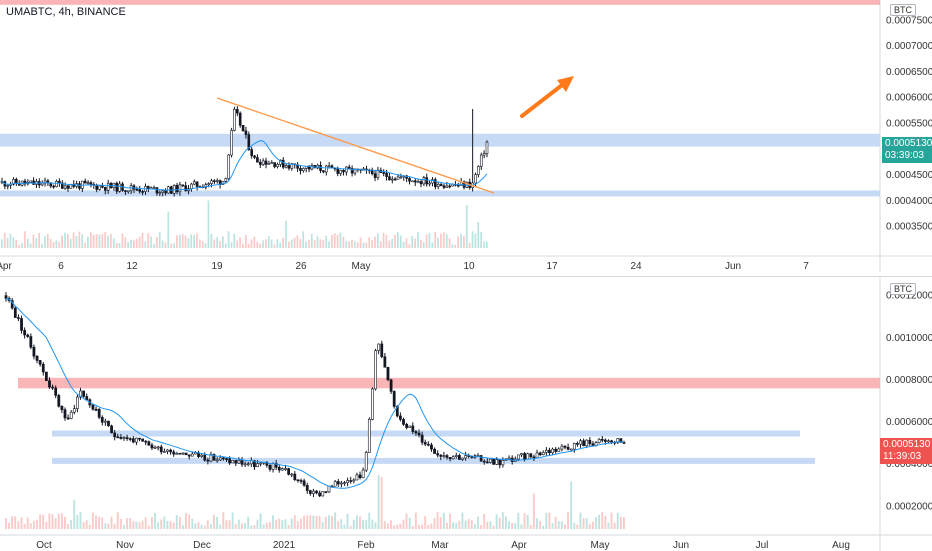  I want to click on time-tick-label: Jul, so click(762, 545).